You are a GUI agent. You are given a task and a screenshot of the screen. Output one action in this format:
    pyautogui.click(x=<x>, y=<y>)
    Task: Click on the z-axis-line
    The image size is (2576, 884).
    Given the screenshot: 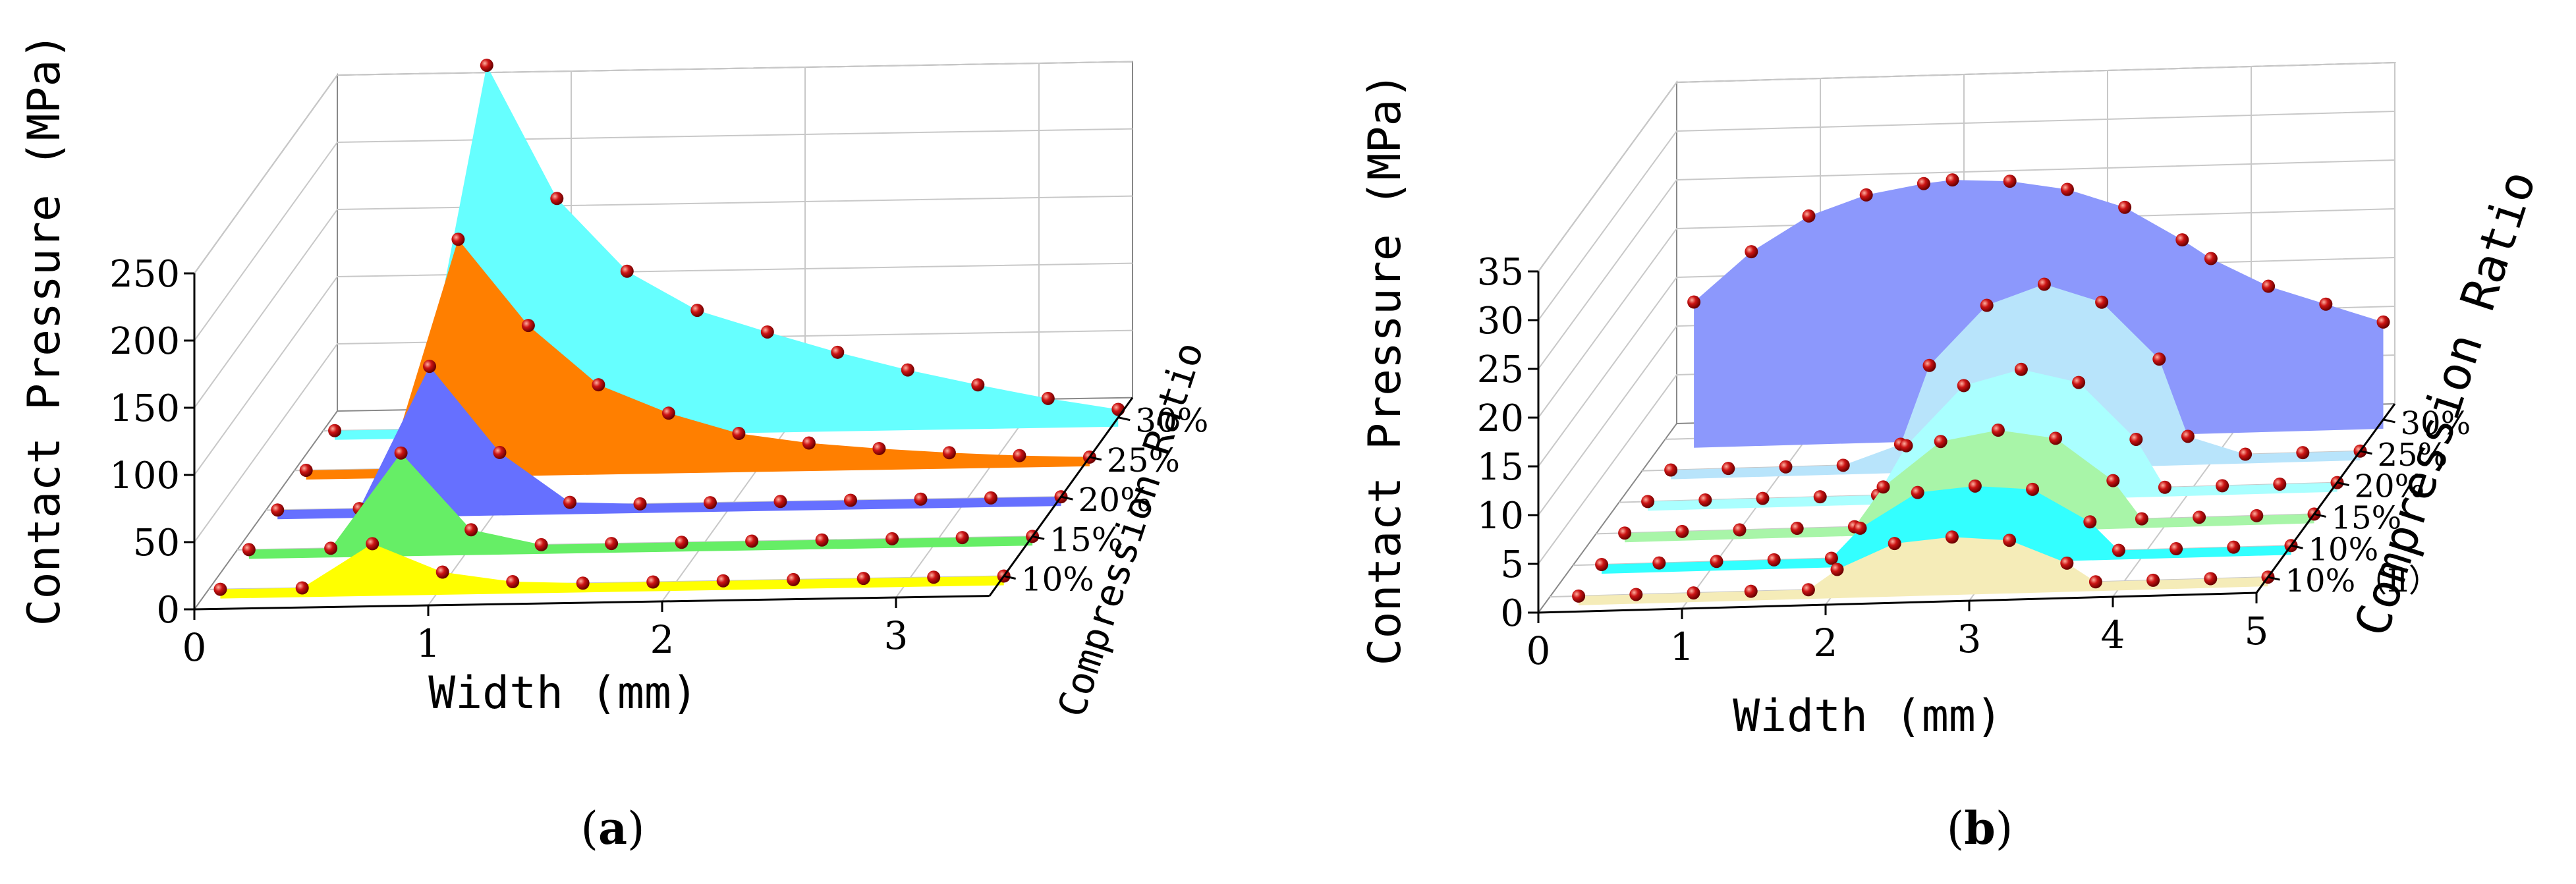 What is the action you would take?
    pyautogui.click(x=2325, y=498)
    